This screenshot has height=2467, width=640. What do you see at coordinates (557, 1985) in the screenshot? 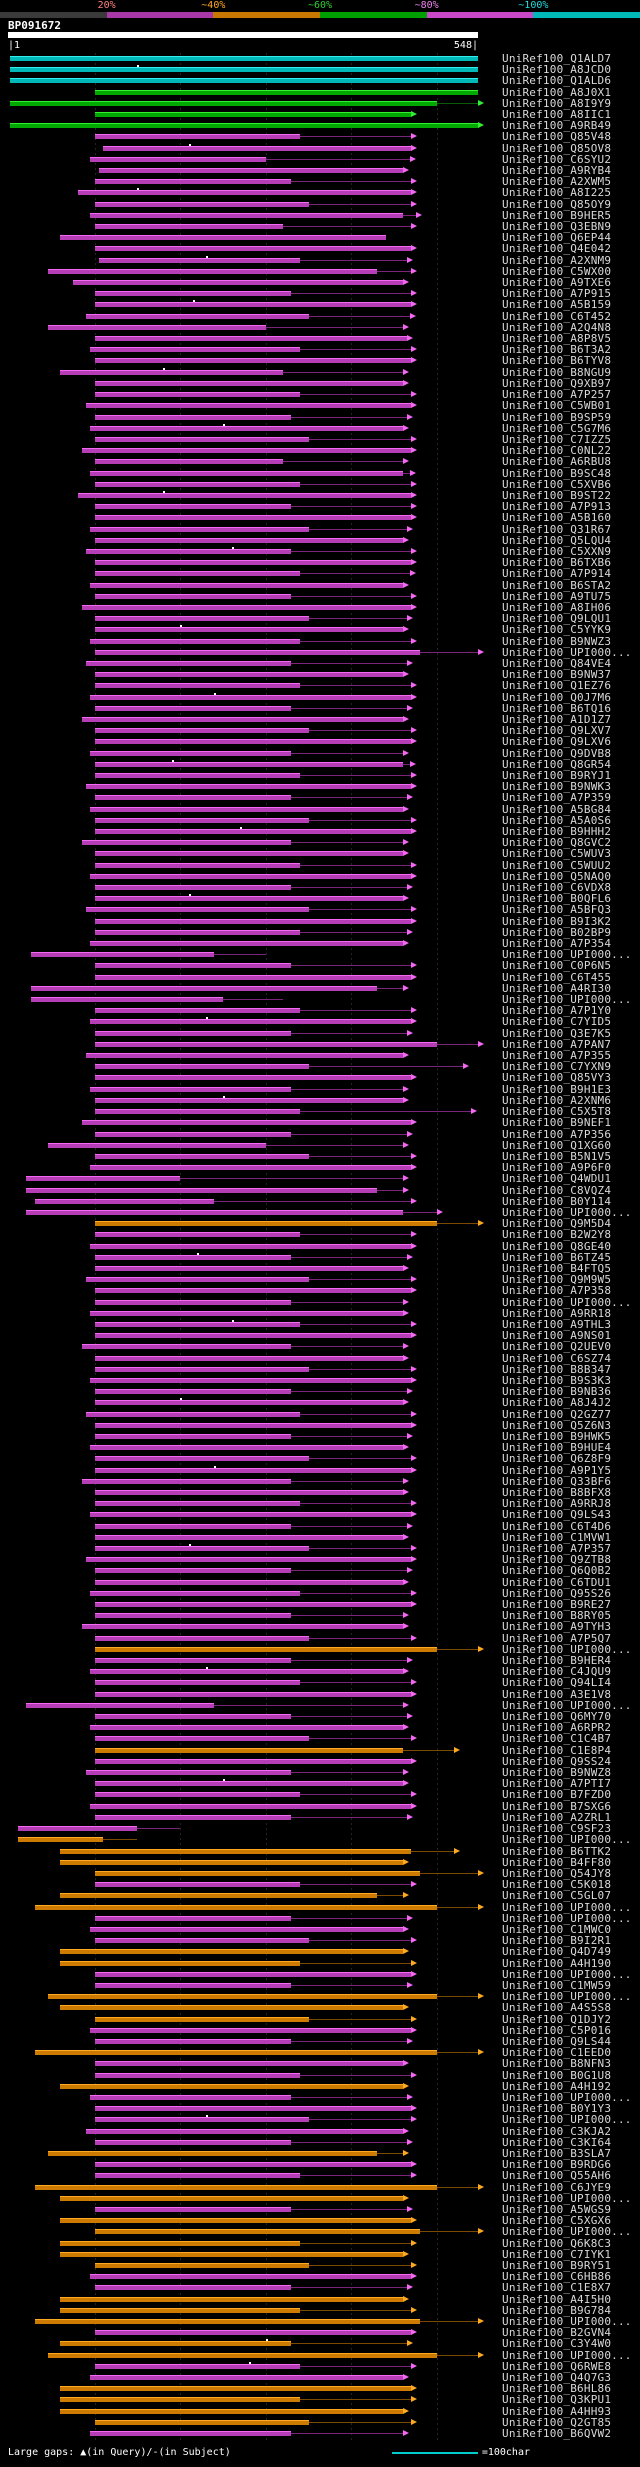
I see `hit-label: UniRef100_C1MW59` at bounding box center [557, 1985].